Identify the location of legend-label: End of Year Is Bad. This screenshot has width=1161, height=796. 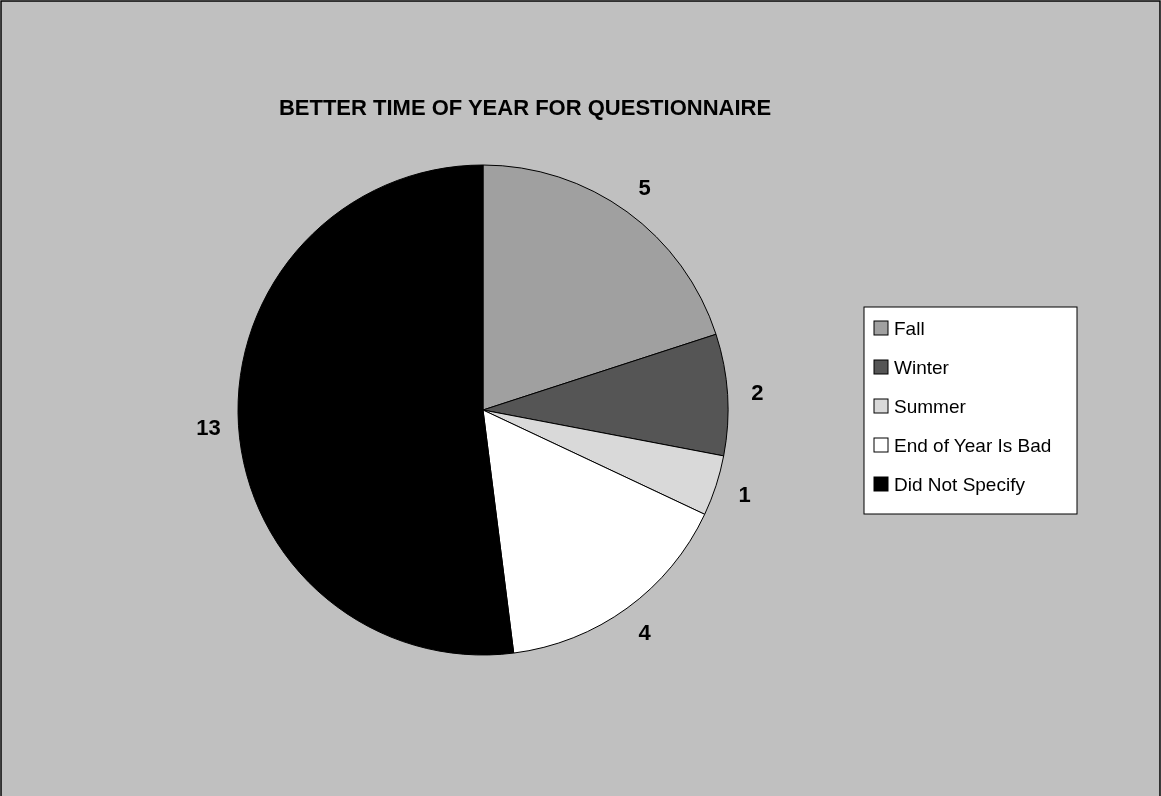
(973, 445).